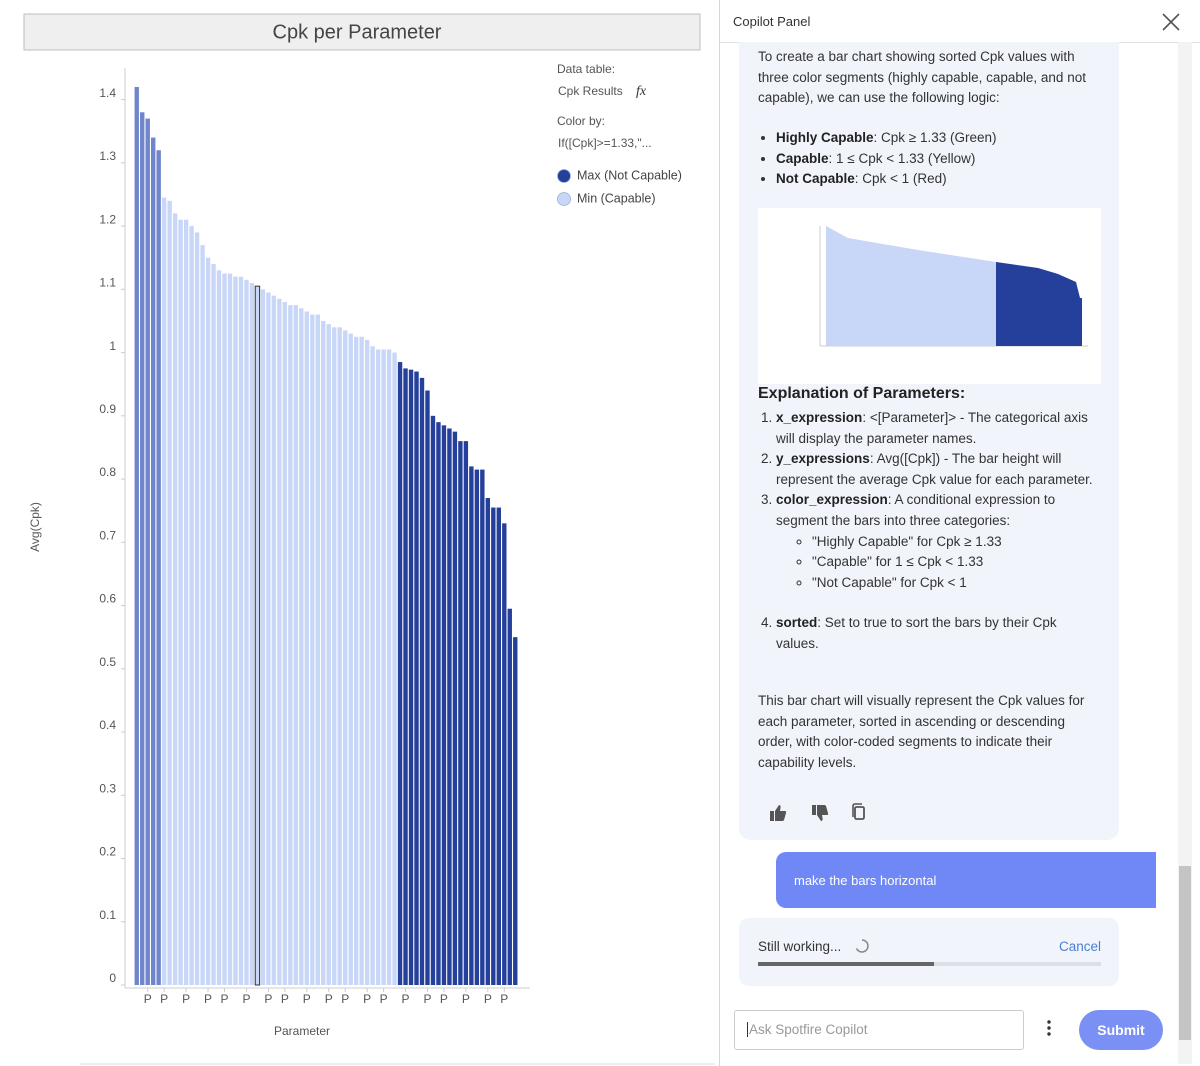 The height and width of the screenshot is (1066, 1200). I want to click on copy-icon, so click(858, 811).